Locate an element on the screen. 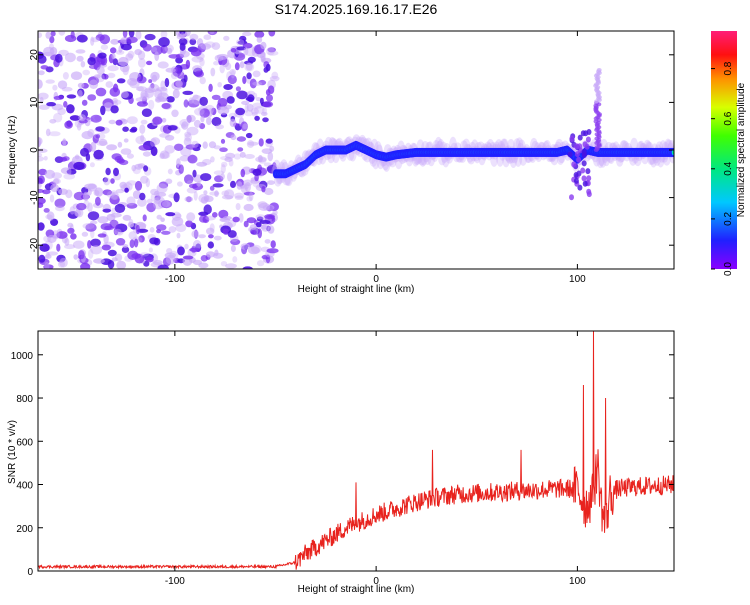 This screenshot has width=750, height=605. x-tick-label: 0 is located at coordinates (376, 581).